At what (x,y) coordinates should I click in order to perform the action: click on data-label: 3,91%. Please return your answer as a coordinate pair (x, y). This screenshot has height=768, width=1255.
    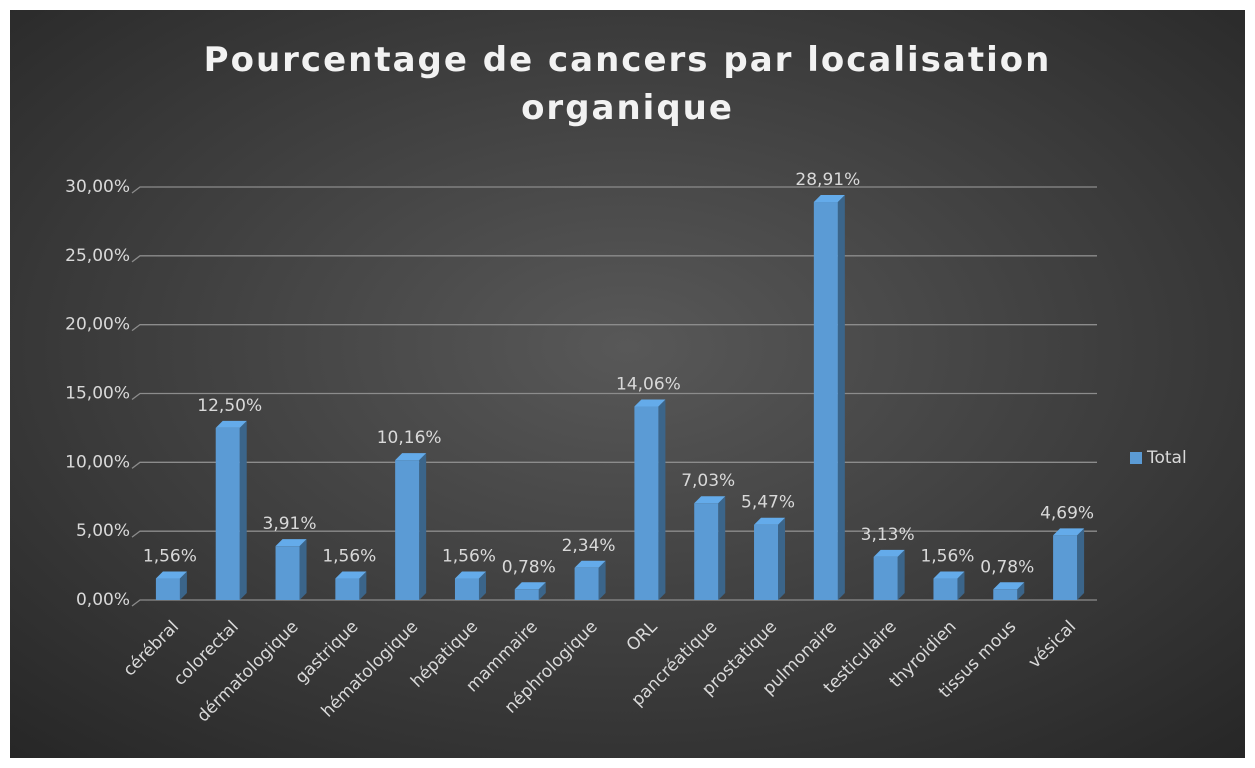
    Looking at the image, I should click on (290, 524).